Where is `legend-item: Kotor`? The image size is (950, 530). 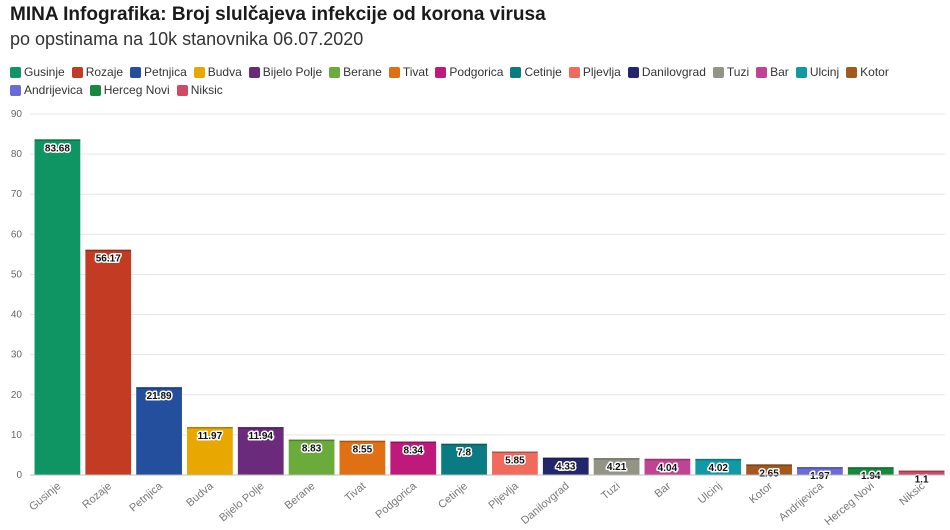
legend-item: Kotor is located at coordinates (867, 72).